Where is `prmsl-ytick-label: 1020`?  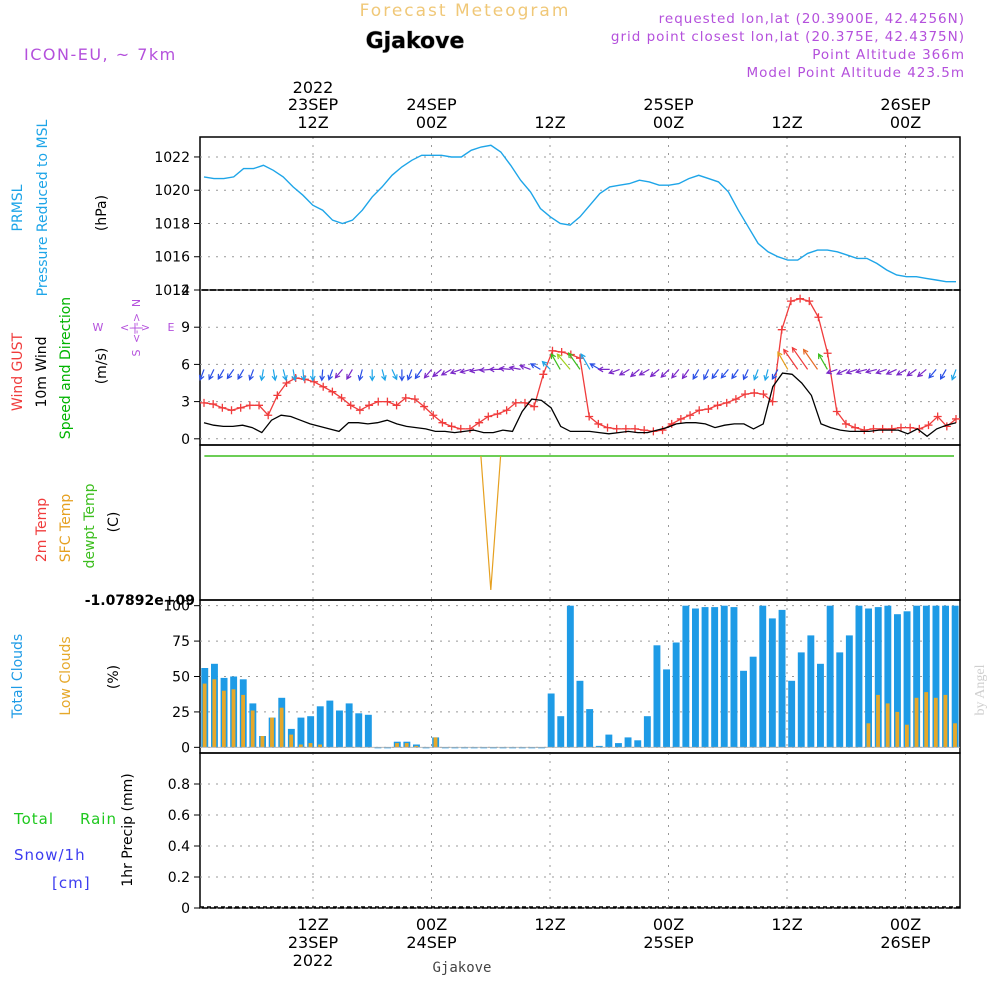 prmsl-ytick-label: 1020 is located at coordinates (172, 191).